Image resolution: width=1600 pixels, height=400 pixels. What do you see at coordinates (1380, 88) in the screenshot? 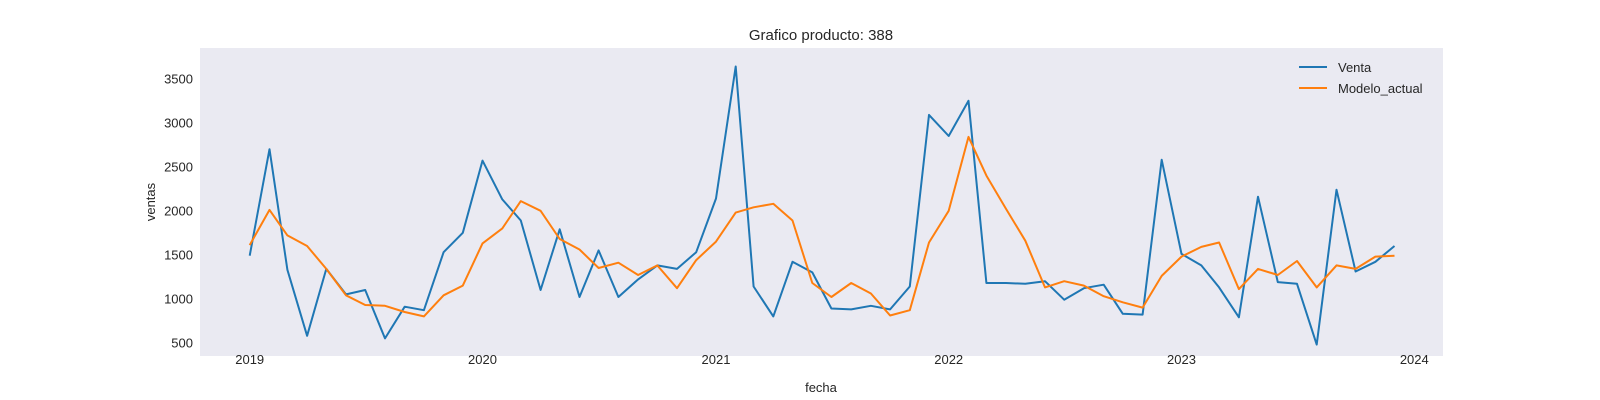
I see `legend-label-modelo-actual: Modelo_actual` at bounding box center [1380, 88].